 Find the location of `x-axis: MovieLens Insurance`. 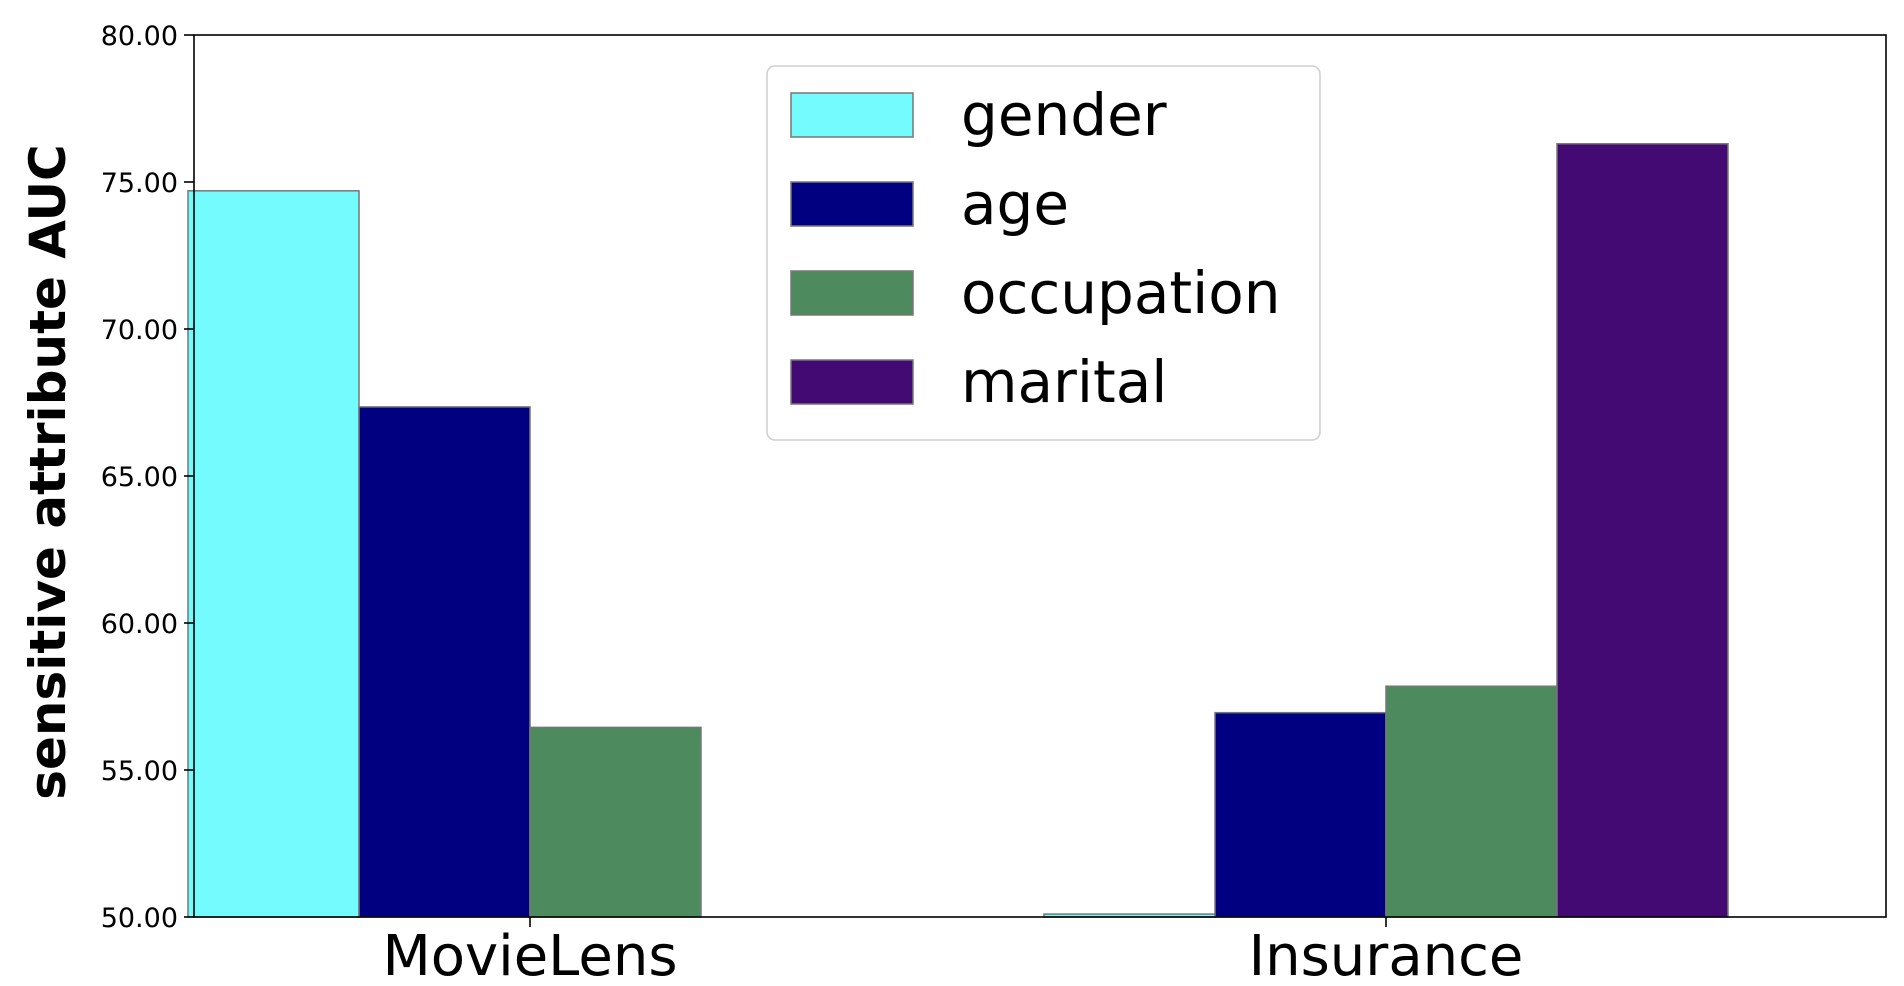

x-axis: MovieLens Insurance is located at coordinates (952, 951).